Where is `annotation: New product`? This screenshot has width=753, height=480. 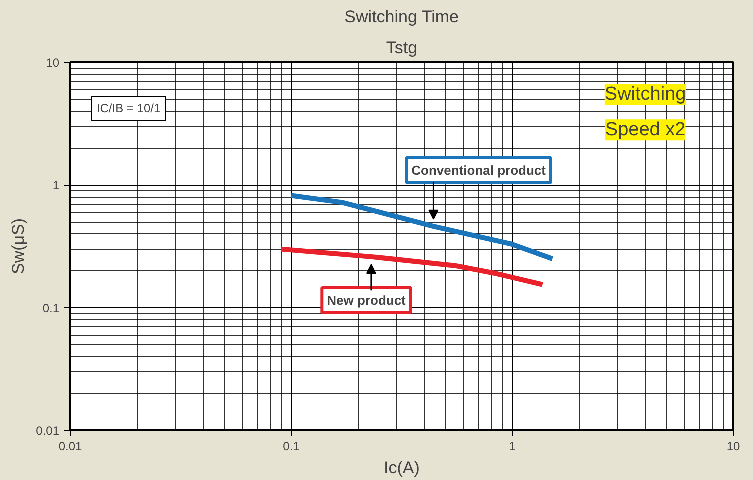 annotation: New product is located at coordinates (367, 300).